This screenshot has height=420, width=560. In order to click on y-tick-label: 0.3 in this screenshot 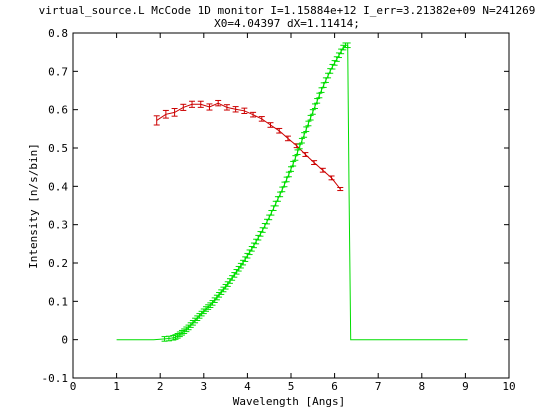, I will do `click(58, 225)`.